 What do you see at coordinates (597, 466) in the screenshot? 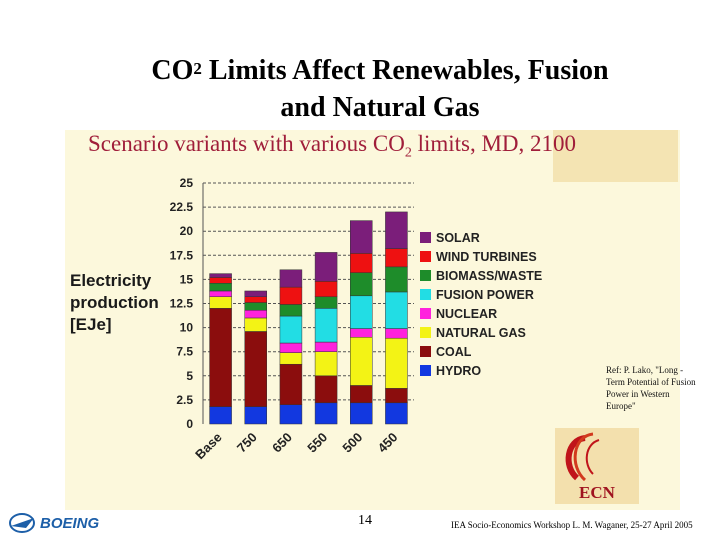
I see `ecn-logo: ECN` at bounding box center [597, 466].